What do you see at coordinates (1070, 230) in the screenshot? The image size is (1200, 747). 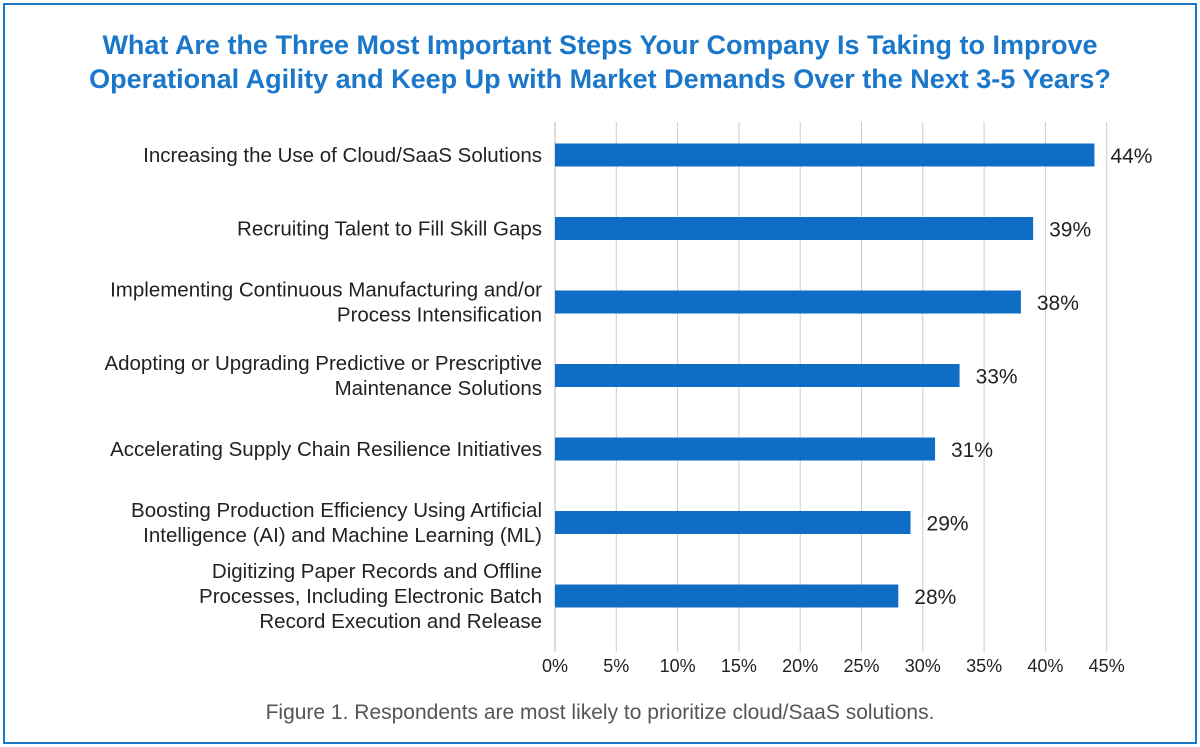 I see `bar-value-label: 39%` at bounding box center [1070, 230].